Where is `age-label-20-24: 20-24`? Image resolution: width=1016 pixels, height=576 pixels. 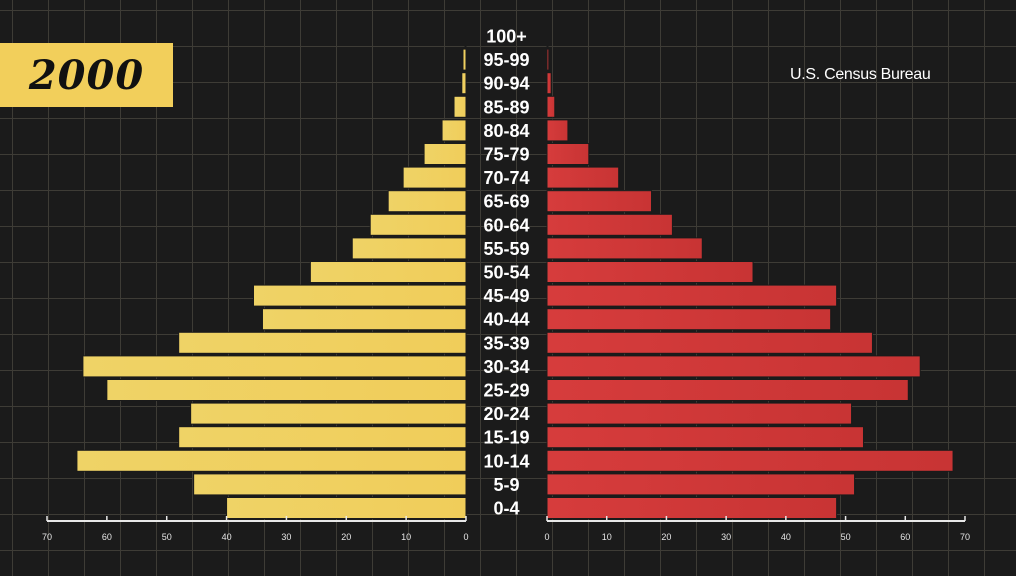
age-label-20-24: 20-24 is located at coordinates (506, 414).